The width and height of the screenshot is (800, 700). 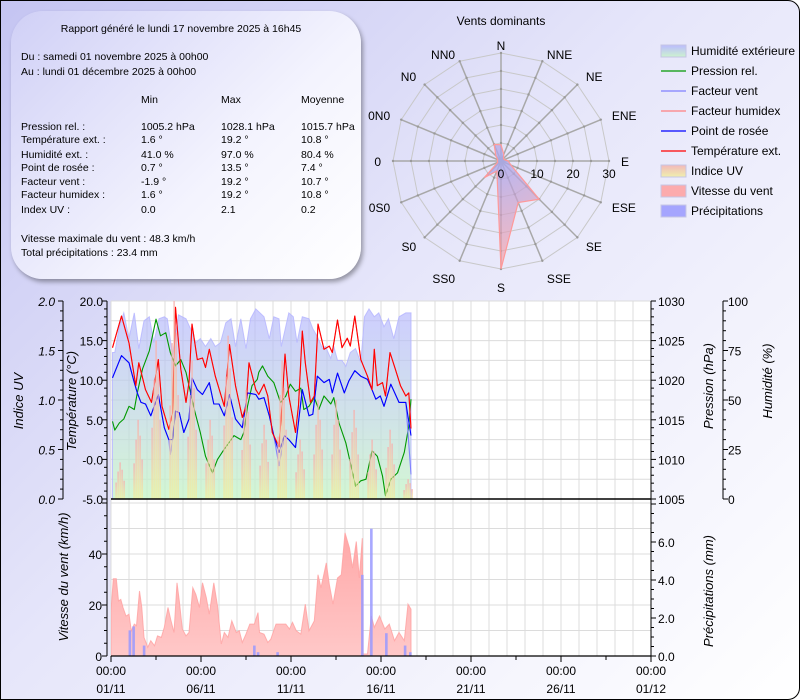 I want to click on wind-tick-label: 20, so click(x=96, y=606).